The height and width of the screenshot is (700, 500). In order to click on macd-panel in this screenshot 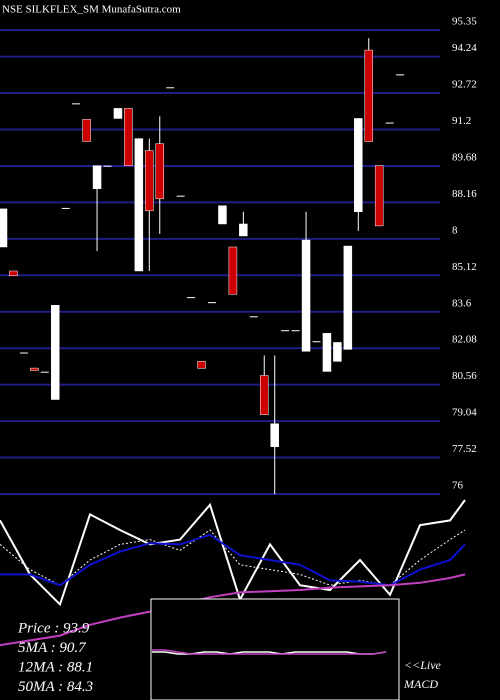, I will do `click(275, 649)`.